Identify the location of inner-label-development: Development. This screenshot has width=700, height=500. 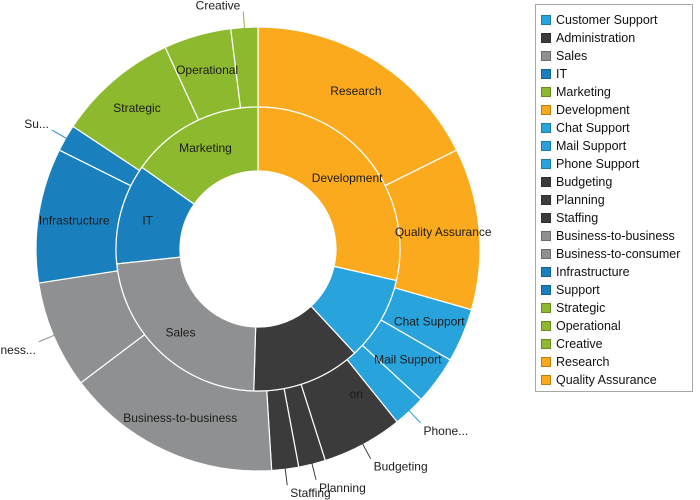
(347, 178).